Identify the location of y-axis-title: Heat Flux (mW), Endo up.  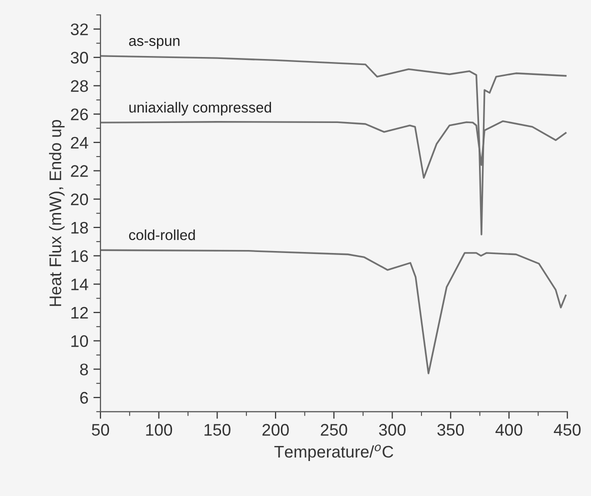
(57, 213).